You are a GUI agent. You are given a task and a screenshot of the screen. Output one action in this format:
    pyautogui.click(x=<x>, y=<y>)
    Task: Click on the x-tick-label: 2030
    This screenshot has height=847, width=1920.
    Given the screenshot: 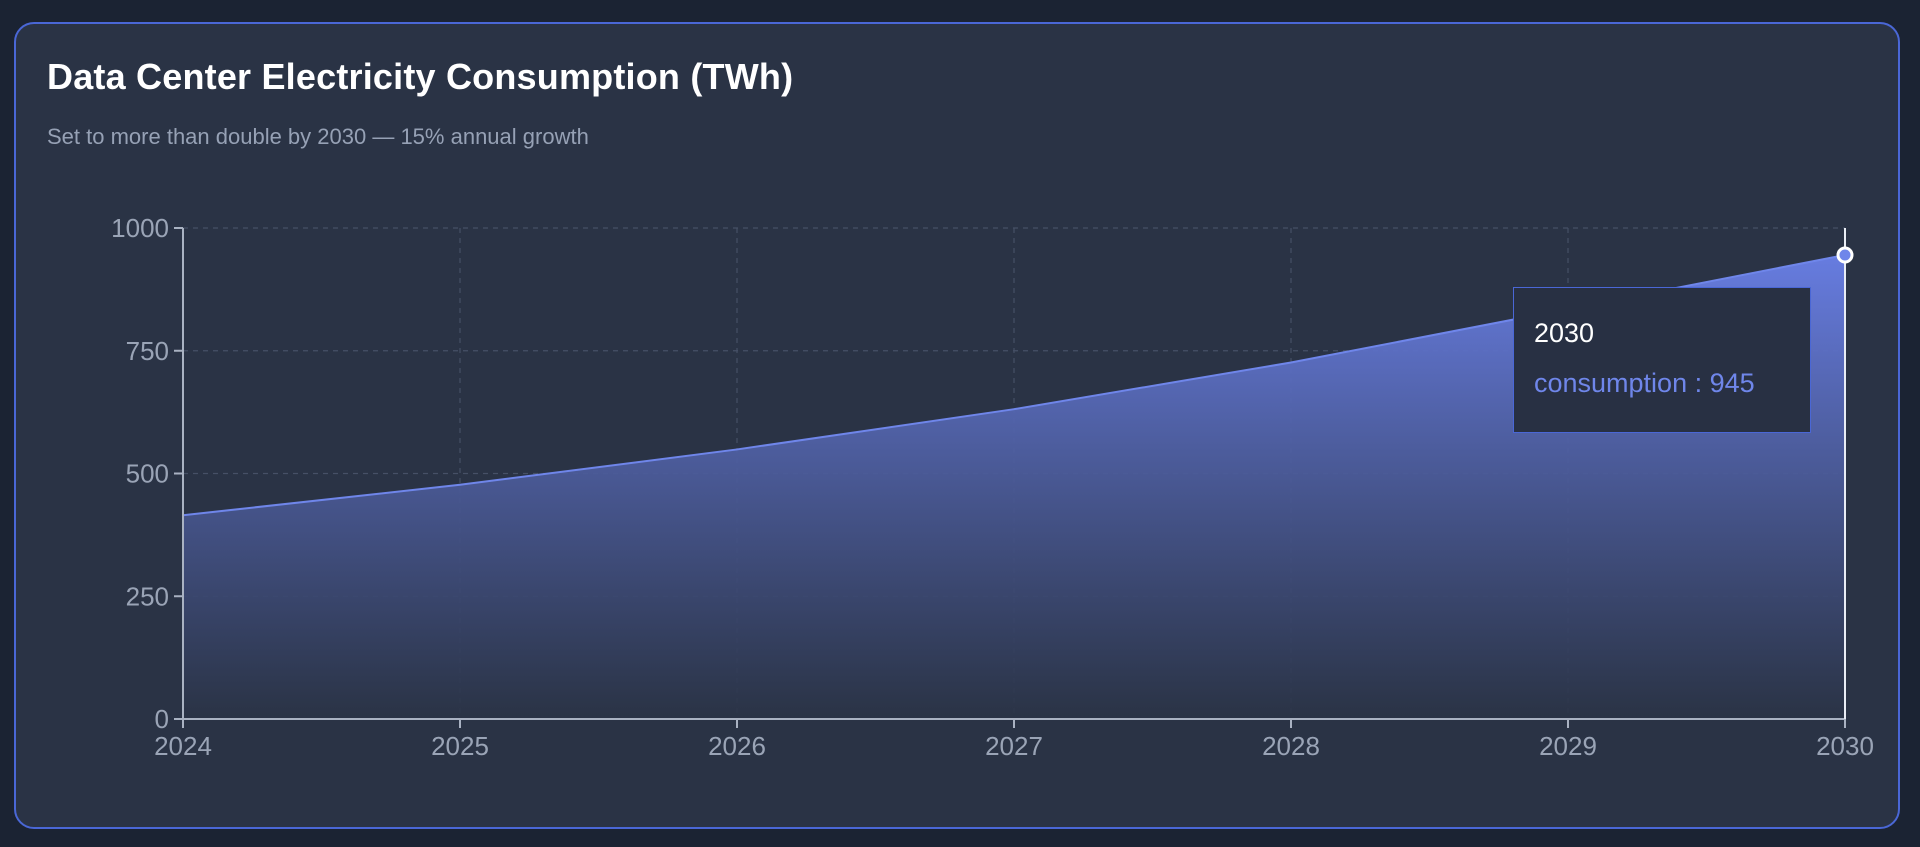 What is the action you would take?
    pyautogui.click(x=1845, y=746)
    